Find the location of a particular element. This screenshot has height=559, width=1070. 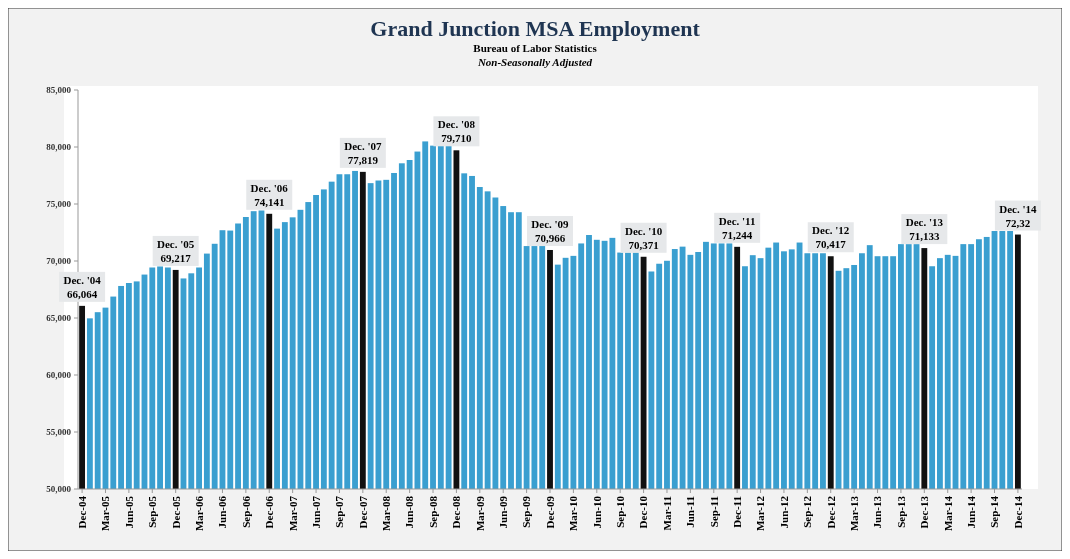

x-tick-label: Dec-13 is located at coordinates (924, 512).